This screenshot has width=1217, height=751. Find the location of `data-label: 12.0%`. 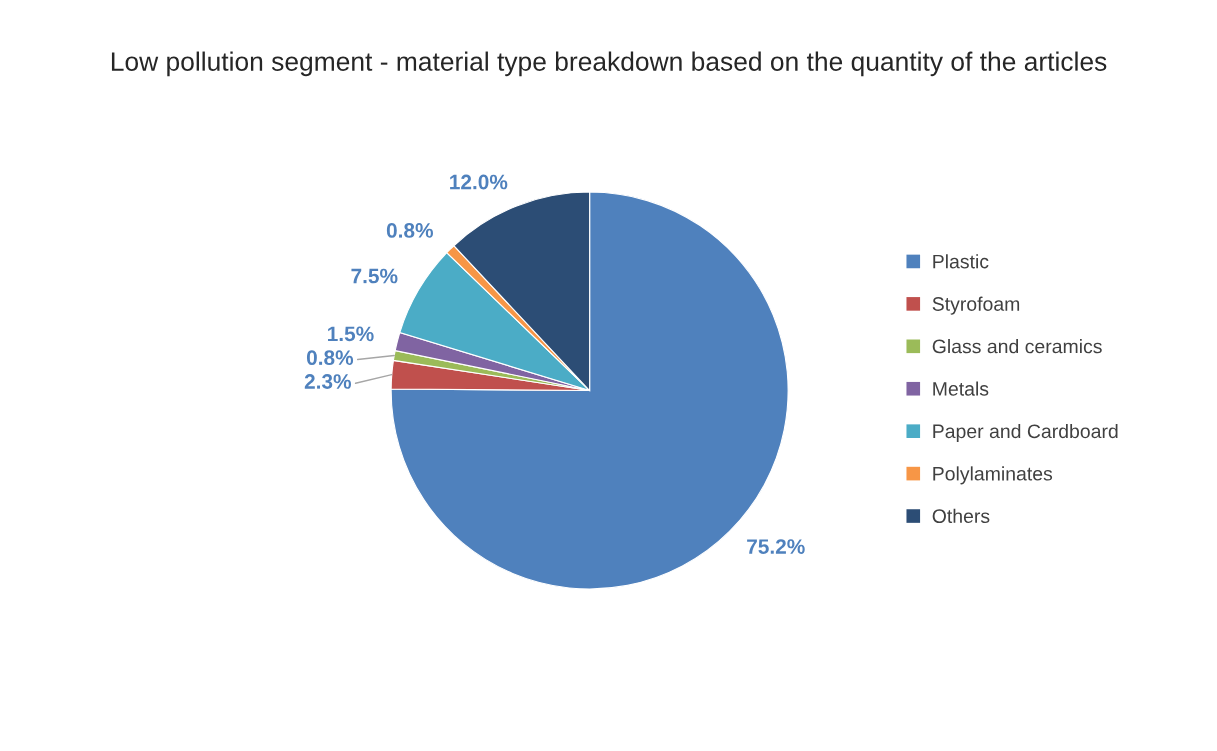

data-label: 12.0% is located at coordinates (479, 182).